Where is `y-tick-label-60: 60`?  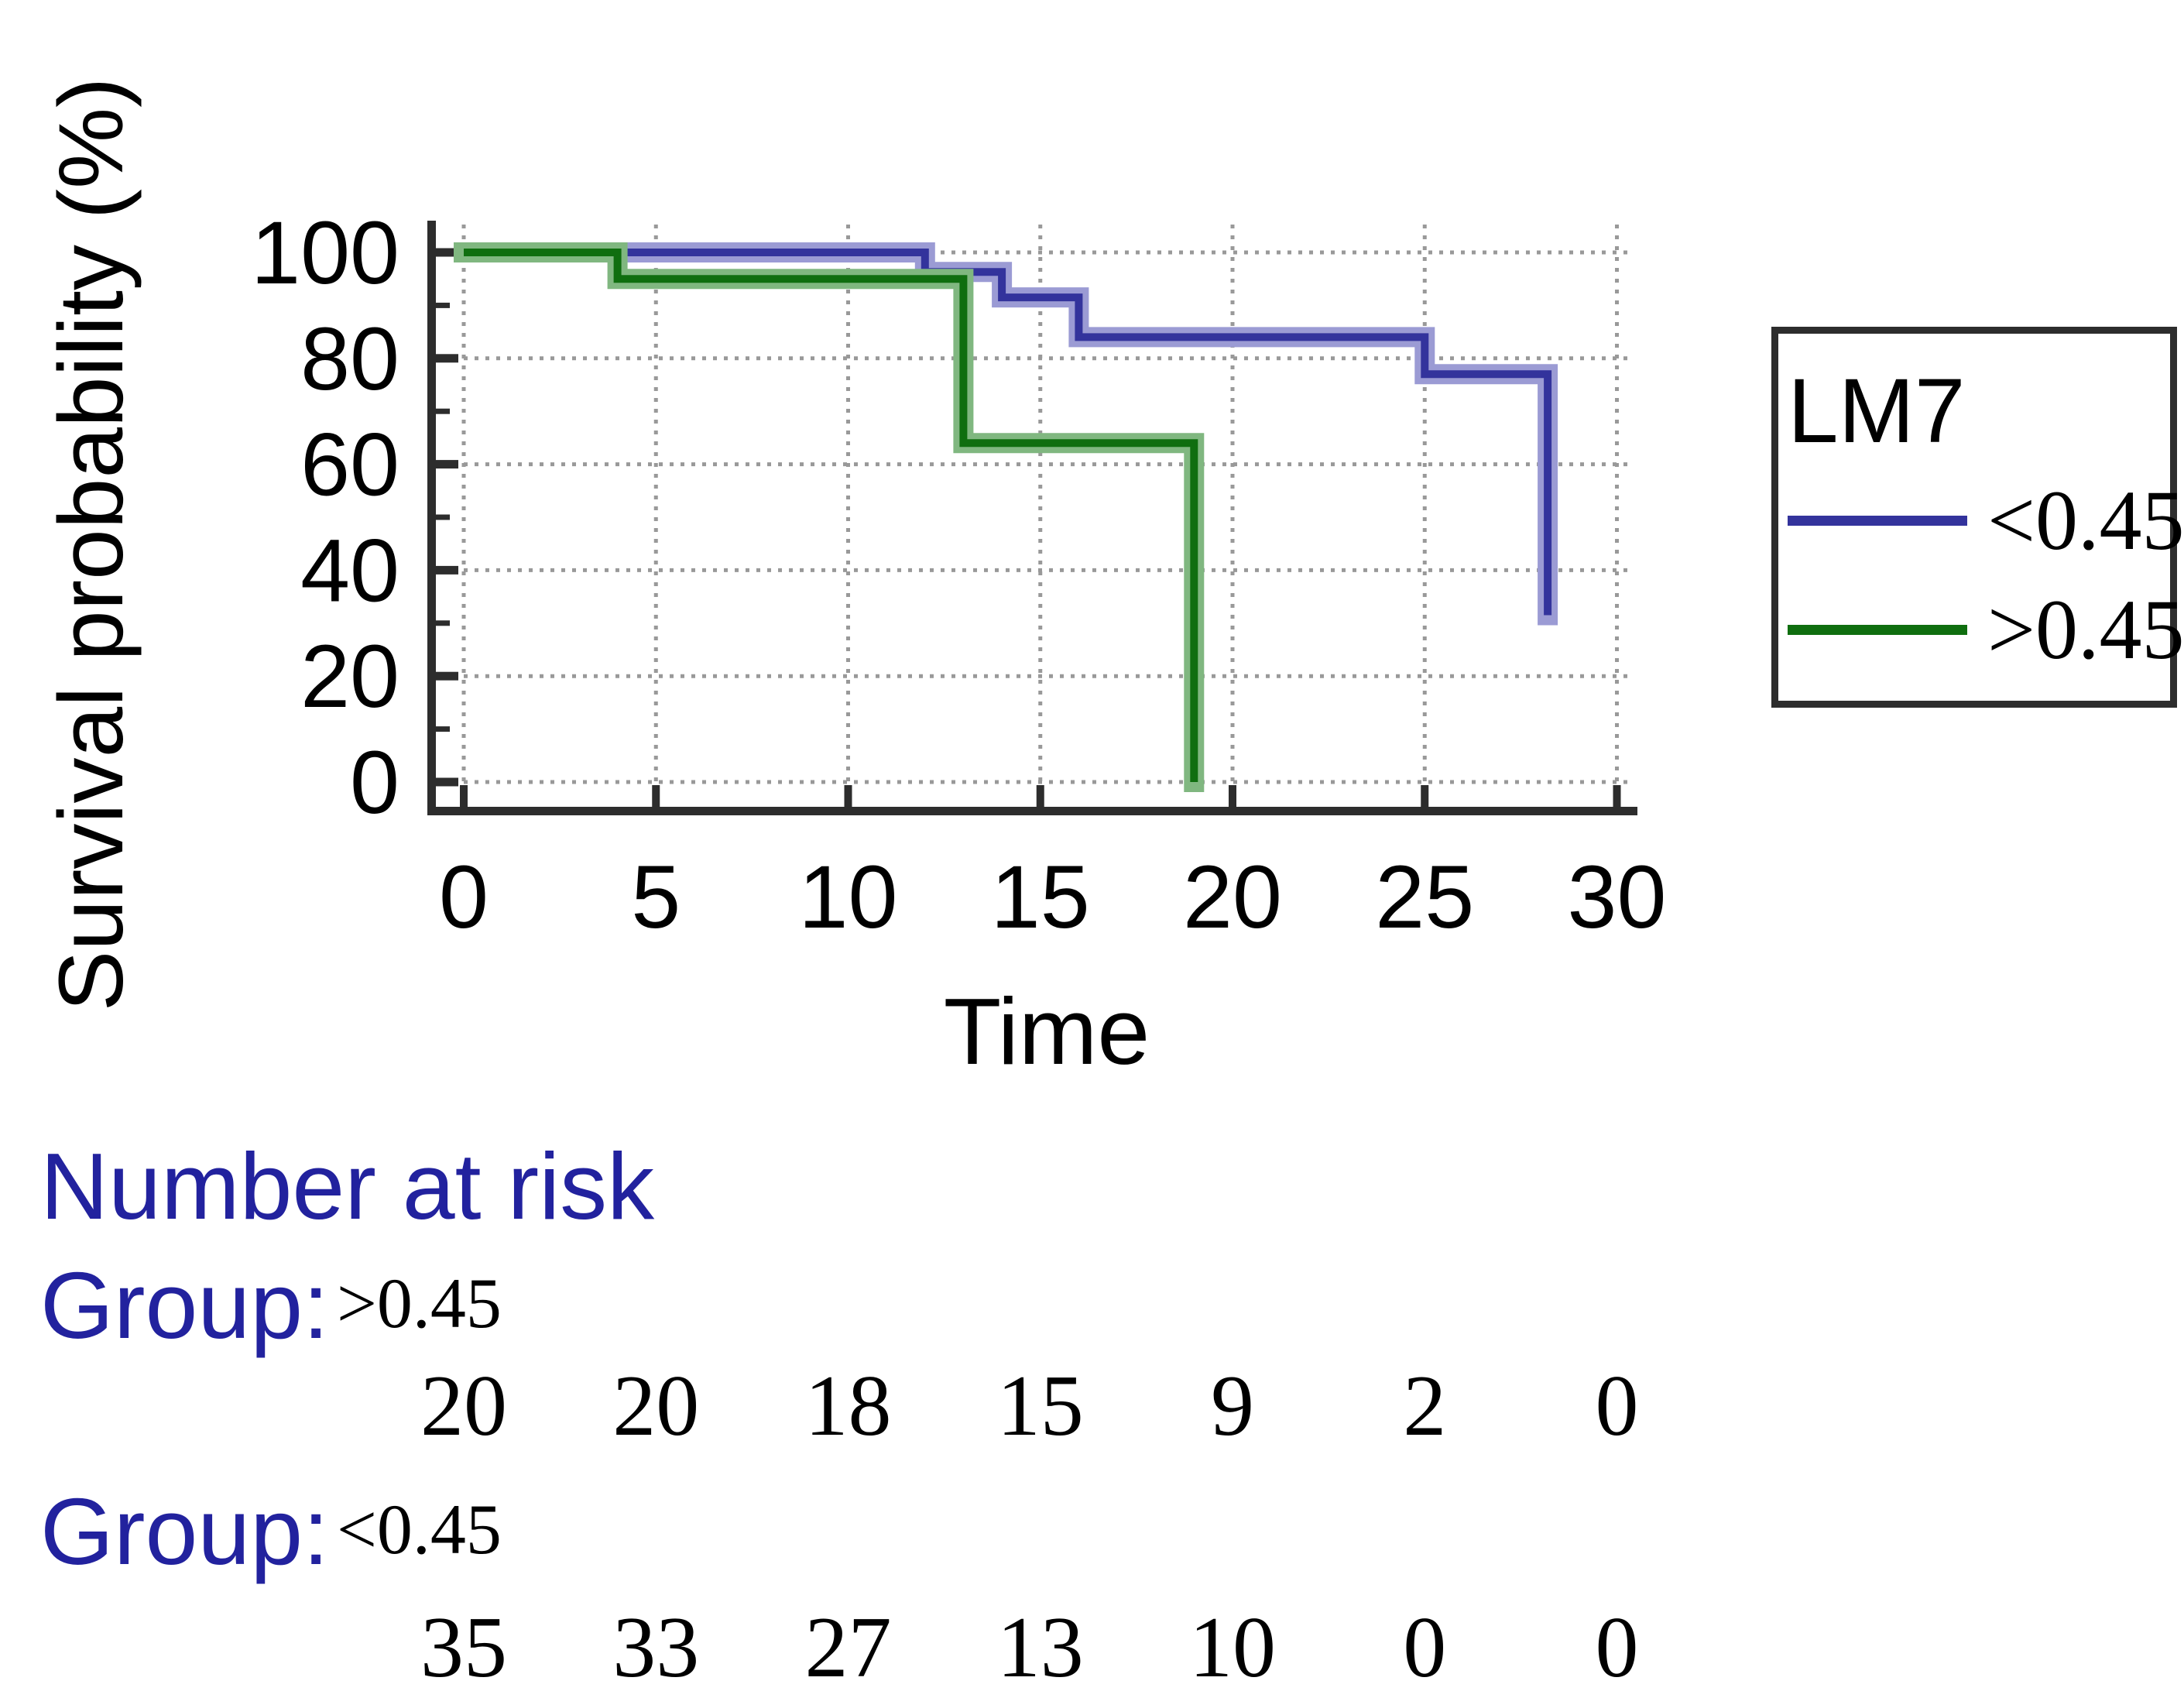 y-tick-label-60: 60 is located at coordinates (349, 465).